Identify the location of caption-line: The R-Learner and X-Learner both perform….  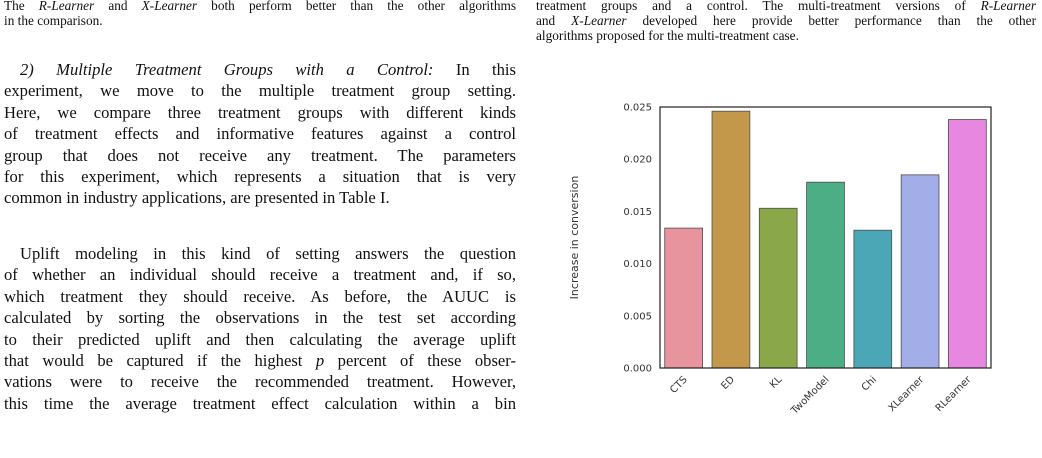
(260, 6).